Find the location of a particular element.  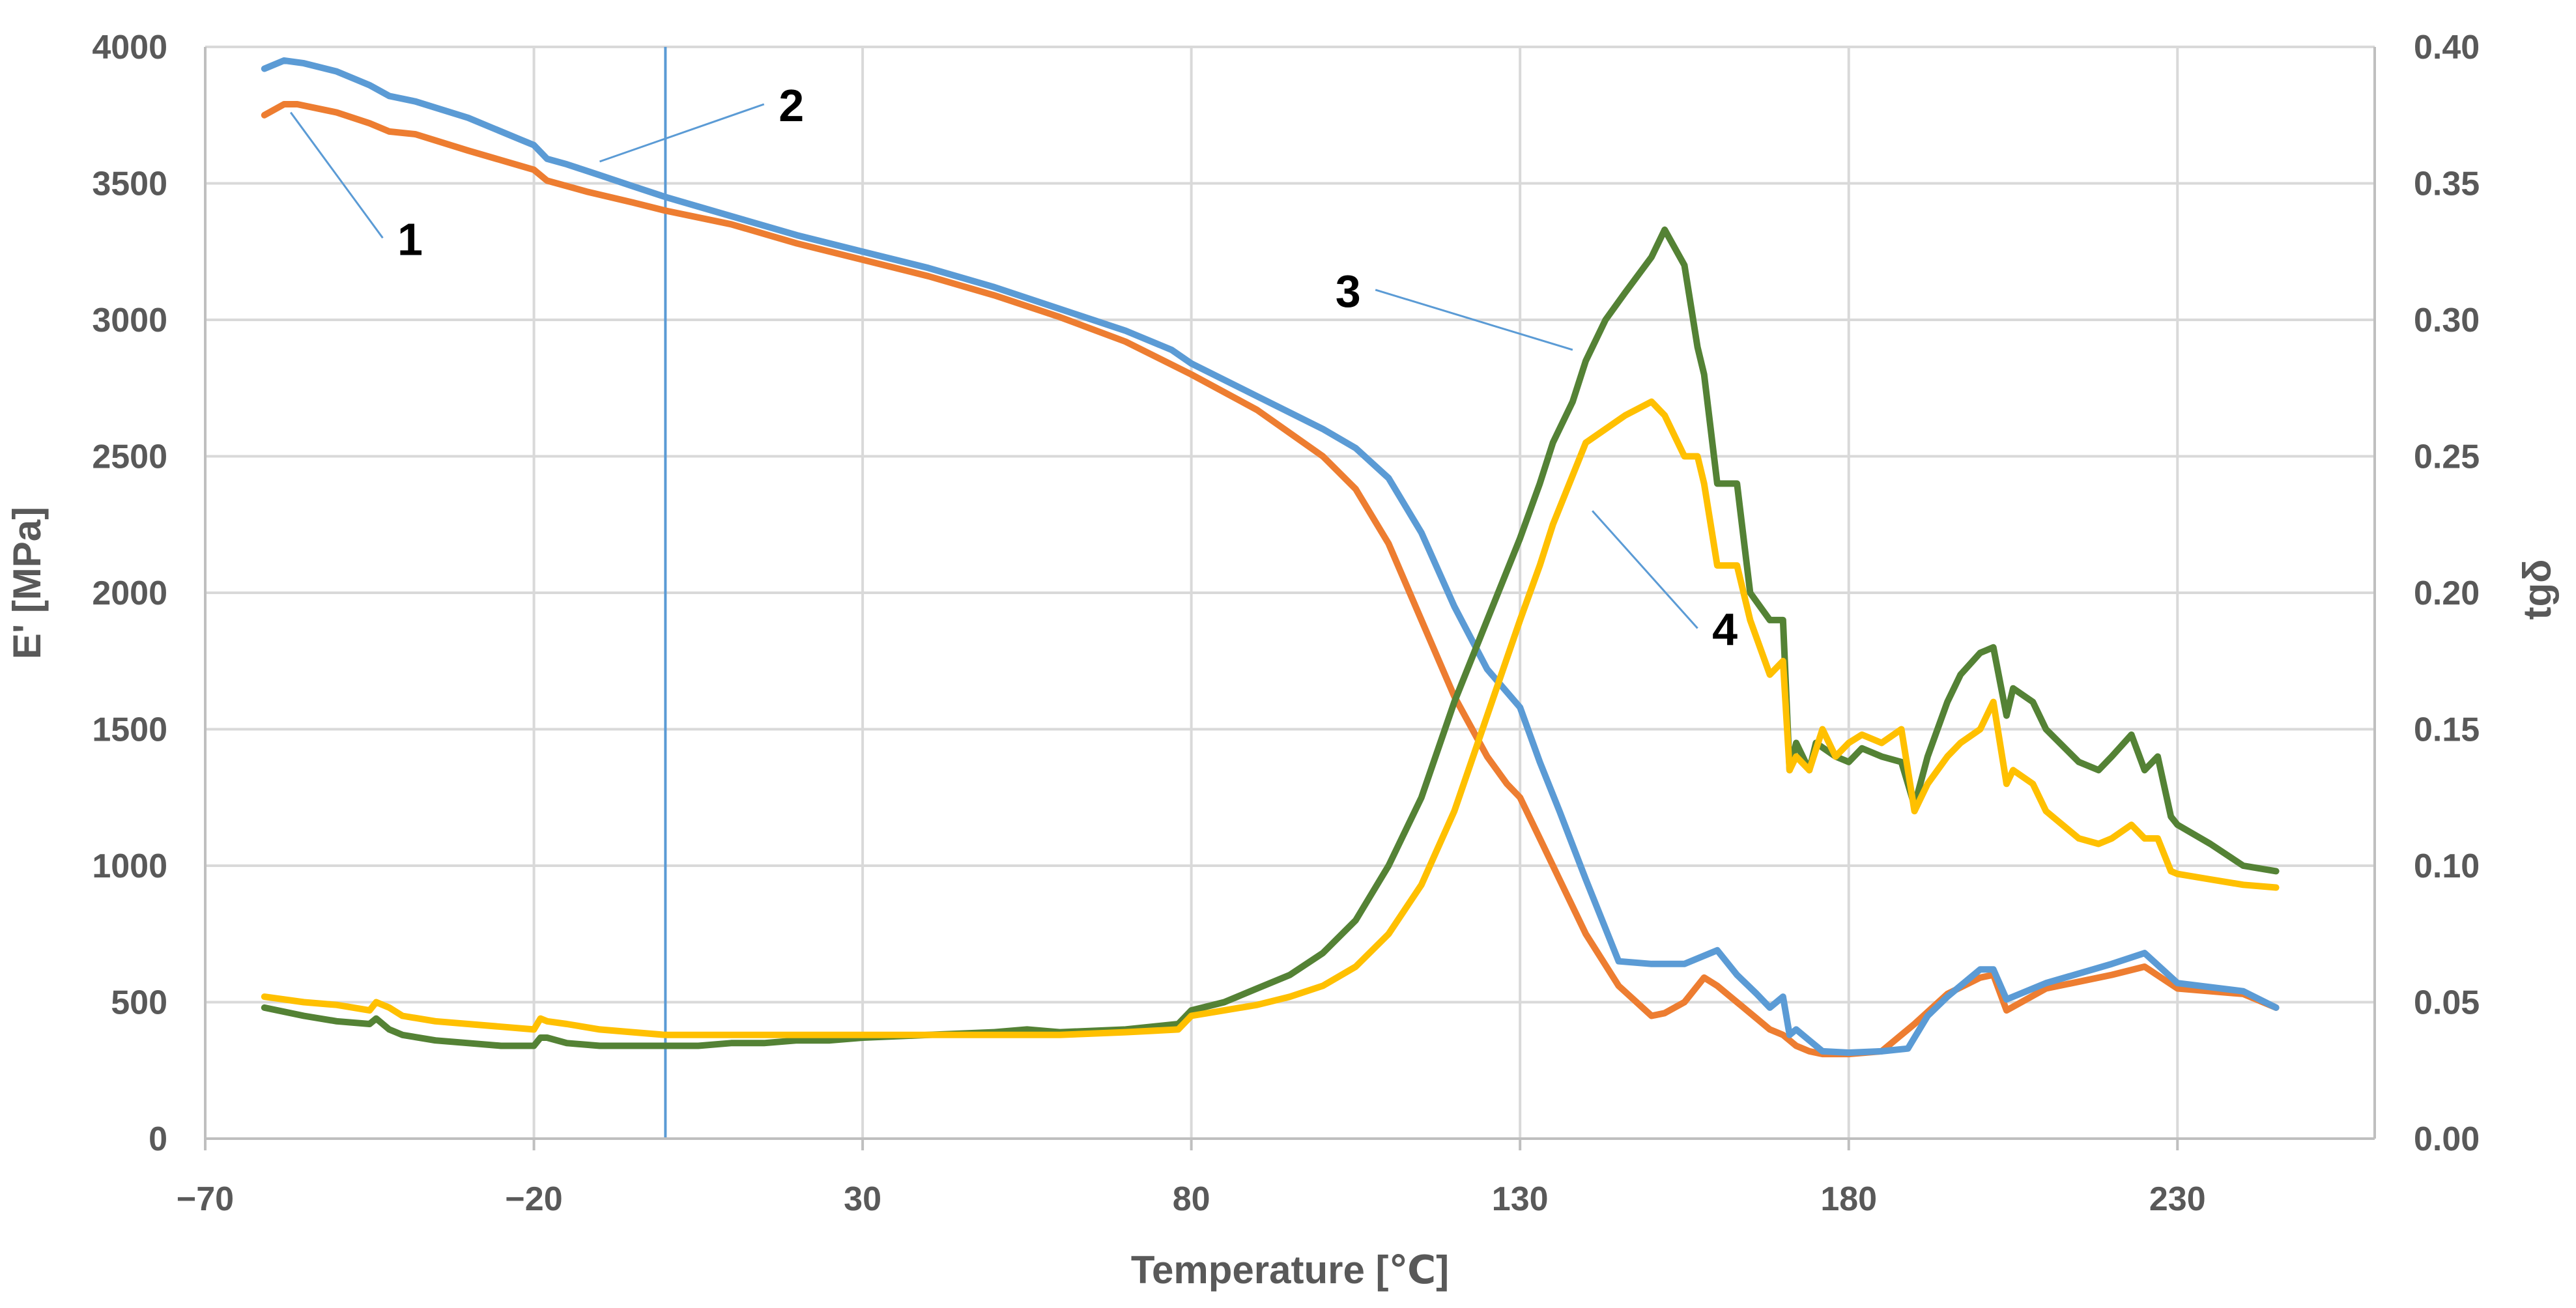

y2-tick-label: 0.15 is located at coordinates (2447, 730).